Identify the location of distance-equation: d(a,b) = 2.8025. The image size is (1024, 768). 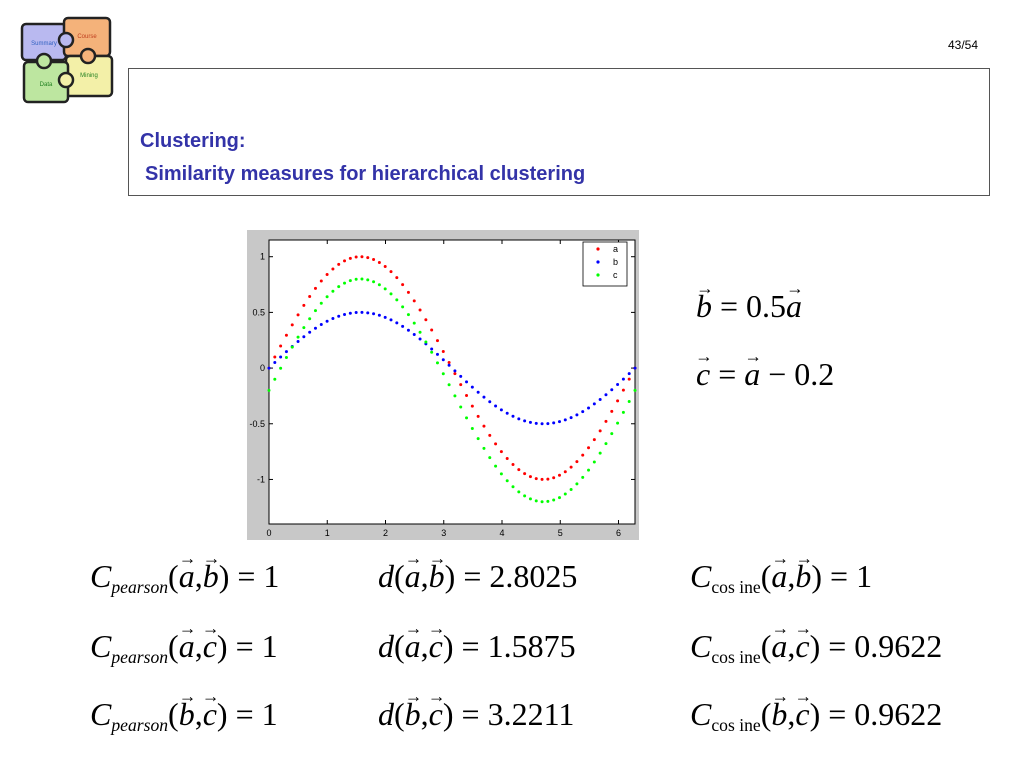
(477, 576).